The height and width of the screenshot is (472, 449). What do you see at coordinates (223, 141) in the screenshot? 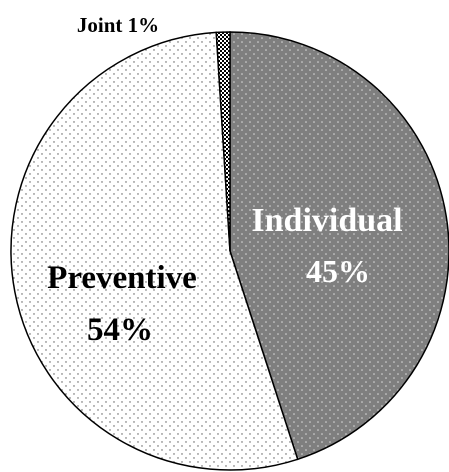
I see `pie-slice-joint` at bounding box center [223, 141].